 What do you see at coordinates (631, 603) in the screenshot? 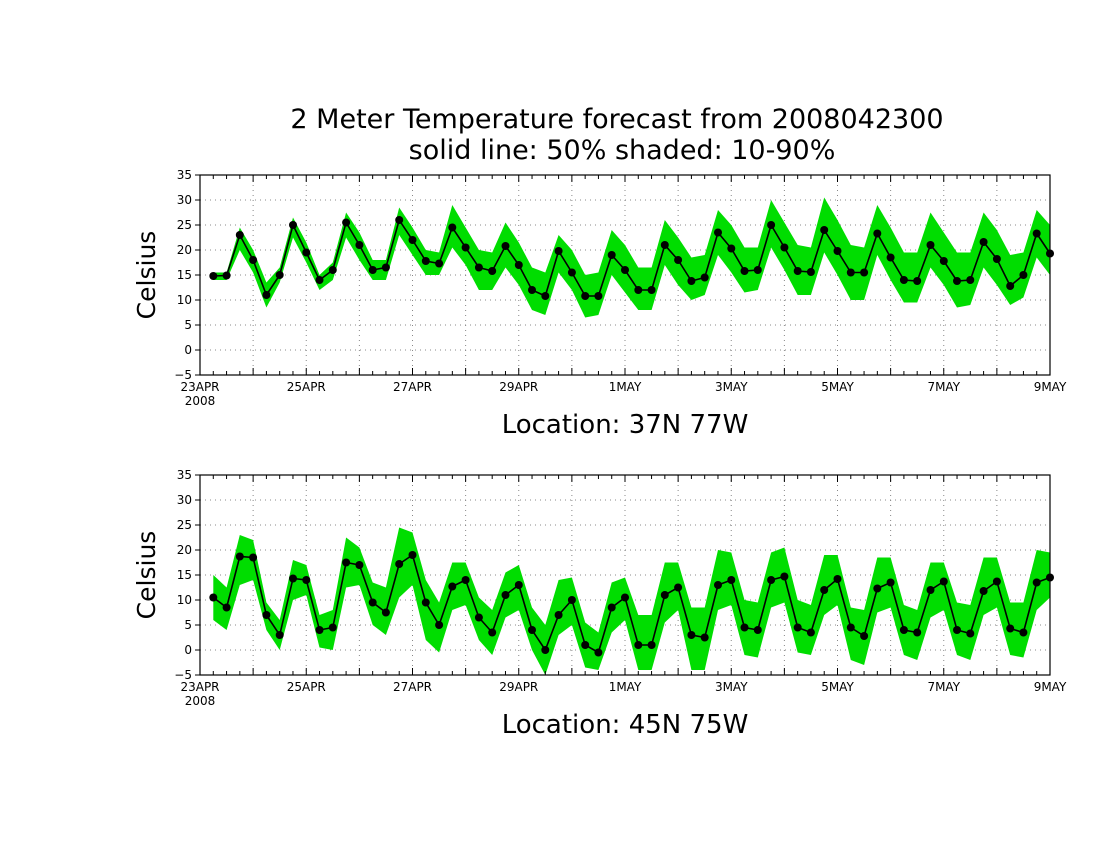
I see `series-50-line` at bounding box center [631, 603].